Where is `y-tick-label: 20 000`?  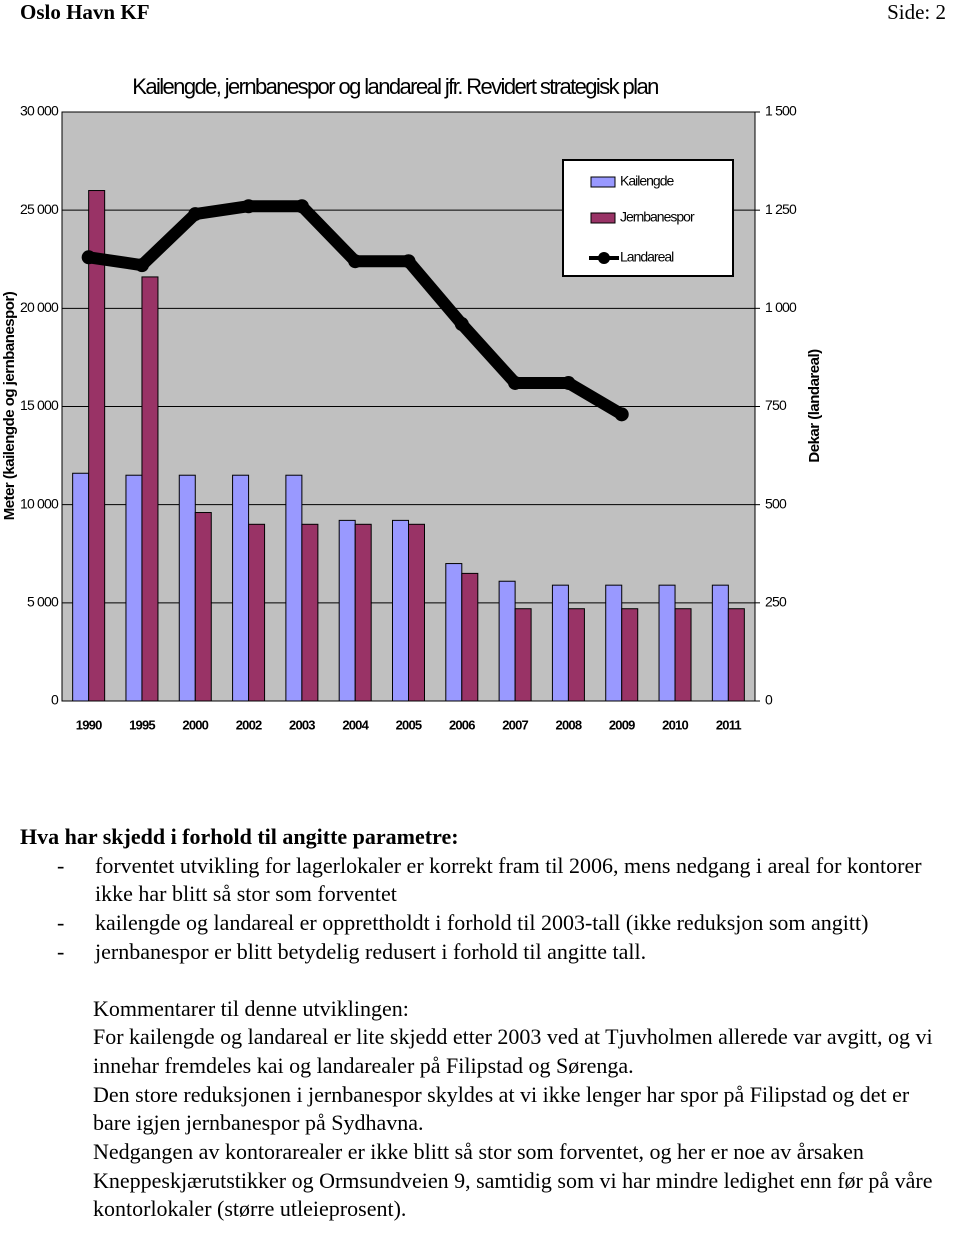
y-tick-label: 20 000 is located at coordinates (39, 307).